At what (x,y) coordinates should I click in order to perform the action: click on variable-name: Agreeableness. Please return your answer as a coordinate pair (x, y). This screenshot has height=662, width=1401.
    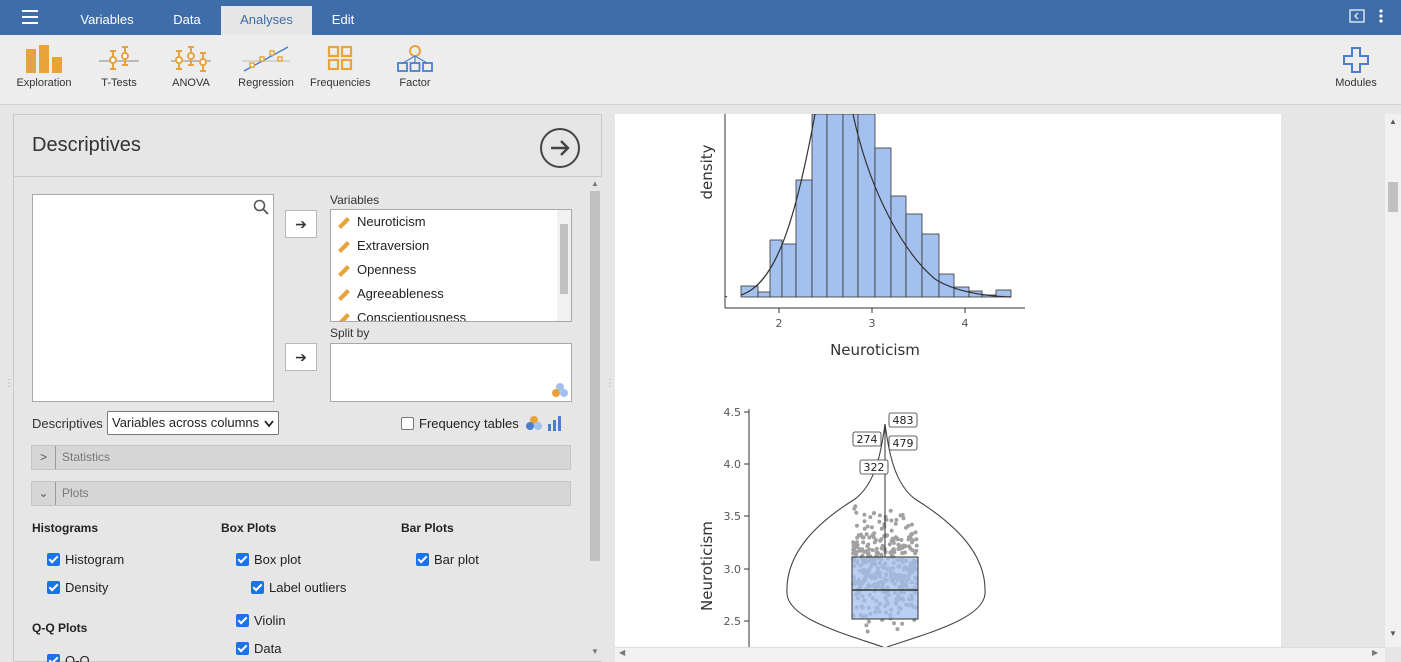
    Looking at the image, I should click on (400, 293).